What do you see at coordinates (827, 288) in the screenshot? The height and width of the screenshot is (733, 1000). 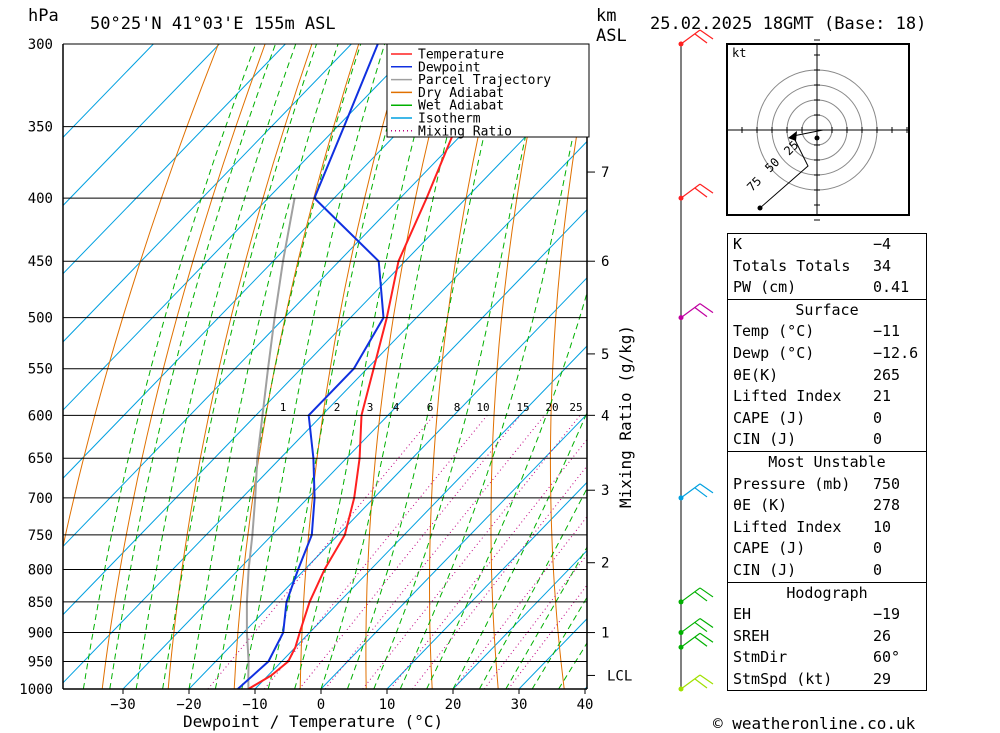 I see `index-row: PW (cm) 0.41` at bounding box center [827, 288].